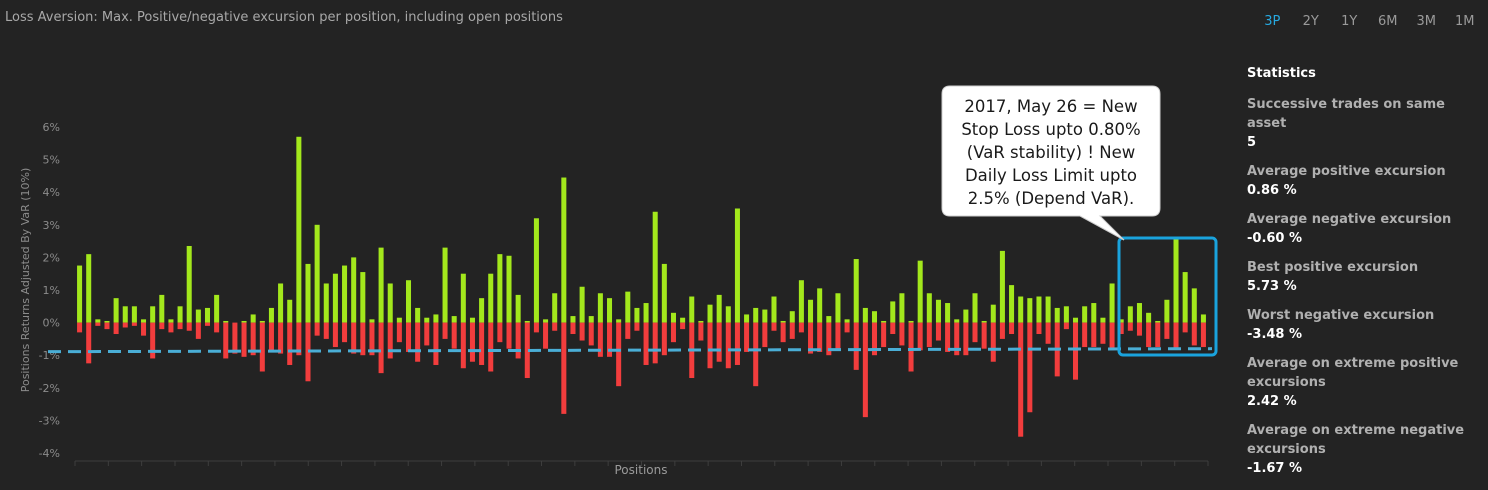  Describe the element at coordinates (1388, 21) in the screenshot. I see `range-button-6m: 6M` at that location.